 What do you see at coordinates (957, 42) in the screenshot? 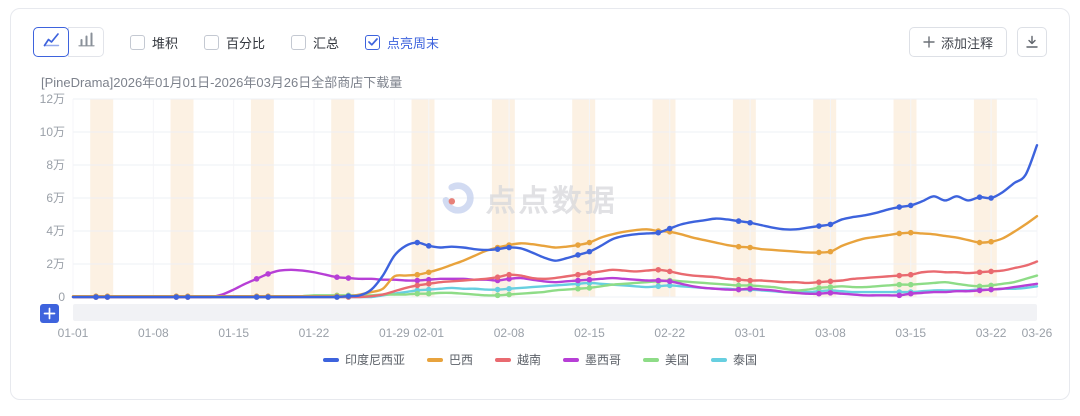
I see `add-annotation-button: 添加注释` at bounding box center [957, 42].